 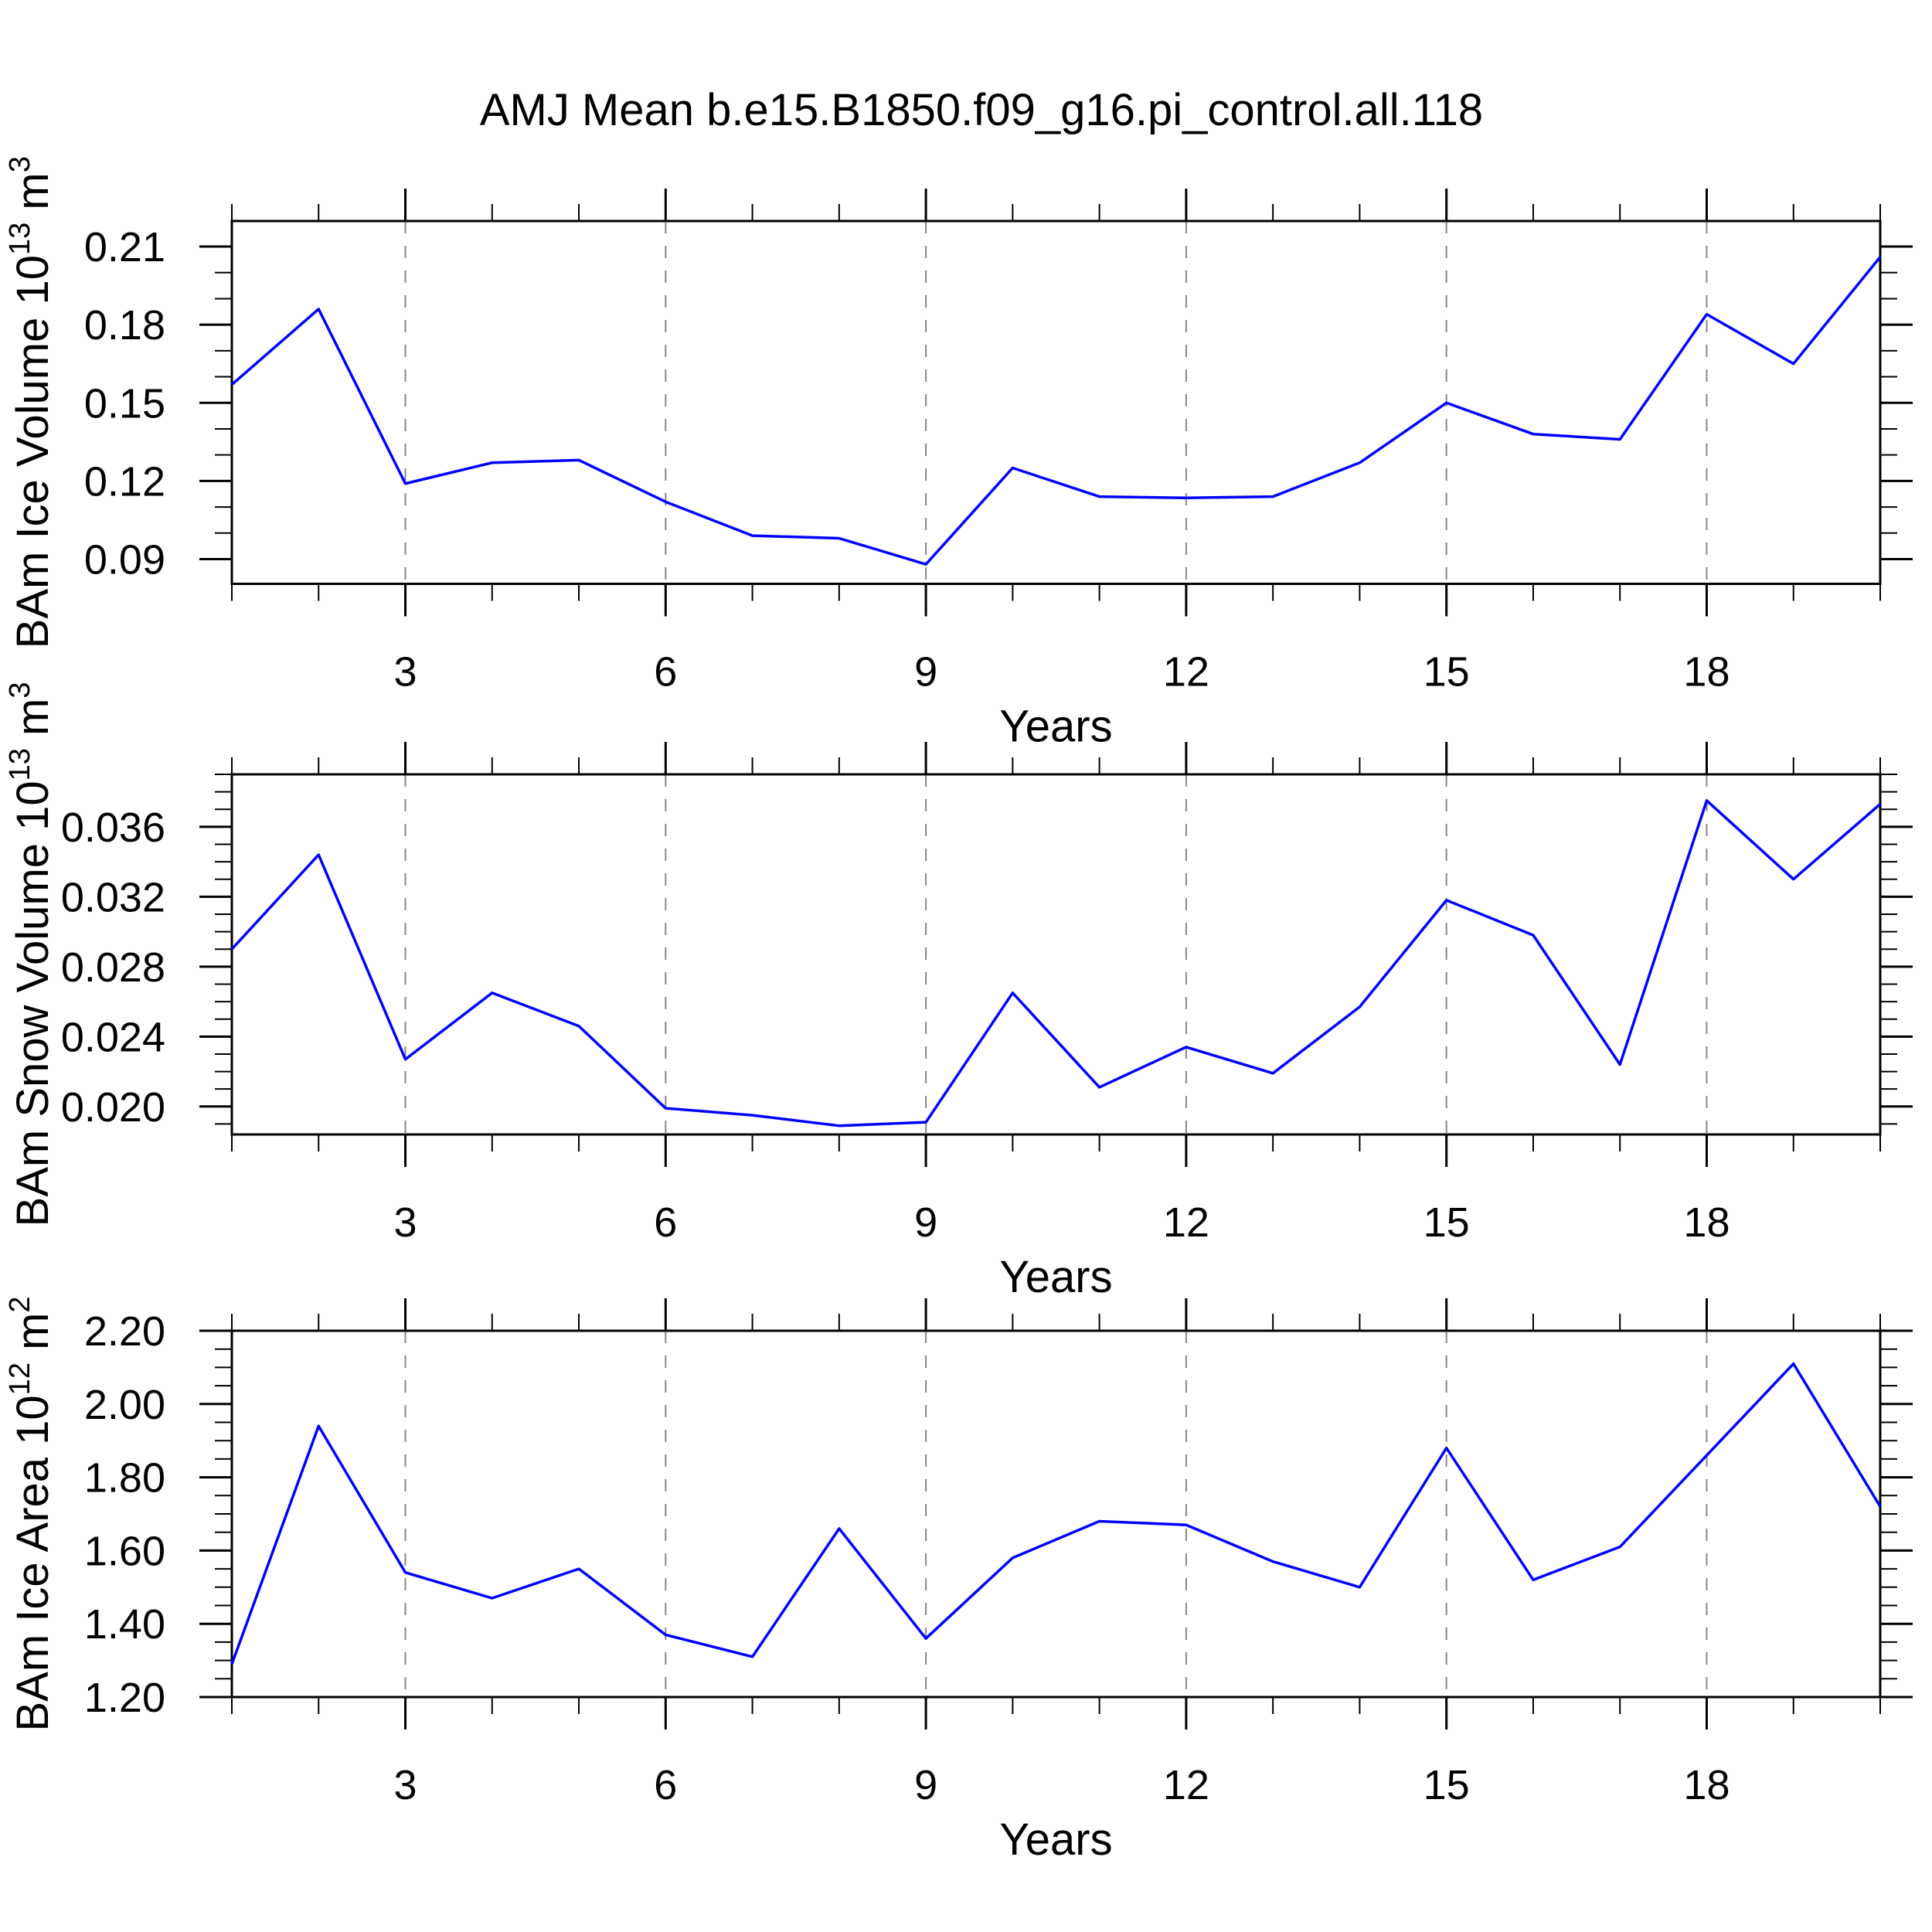 I want to click on y-axis-tick-labels: 0.020 0.024 0.028 0.032 0.036, so click(x=113, y=968).